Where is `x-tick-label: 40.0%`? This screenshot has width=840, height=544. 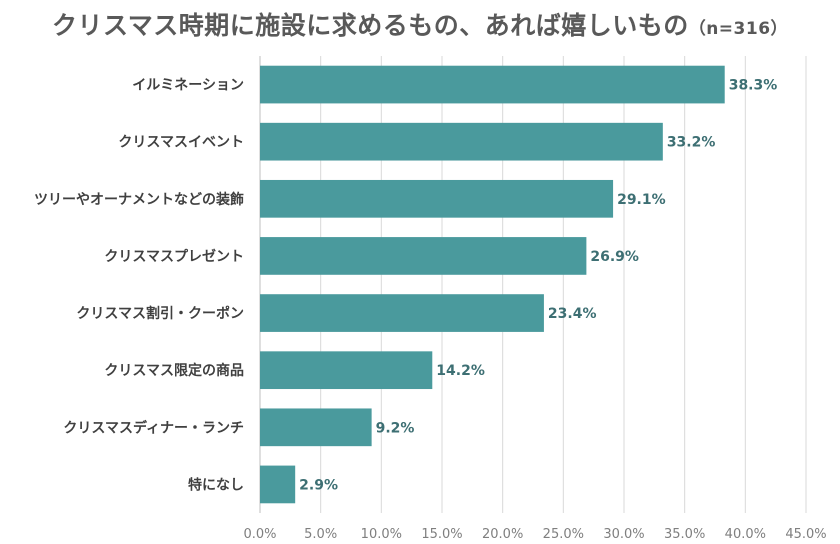
x-tick-label: 40.0% is located at coordinates (745, 534).